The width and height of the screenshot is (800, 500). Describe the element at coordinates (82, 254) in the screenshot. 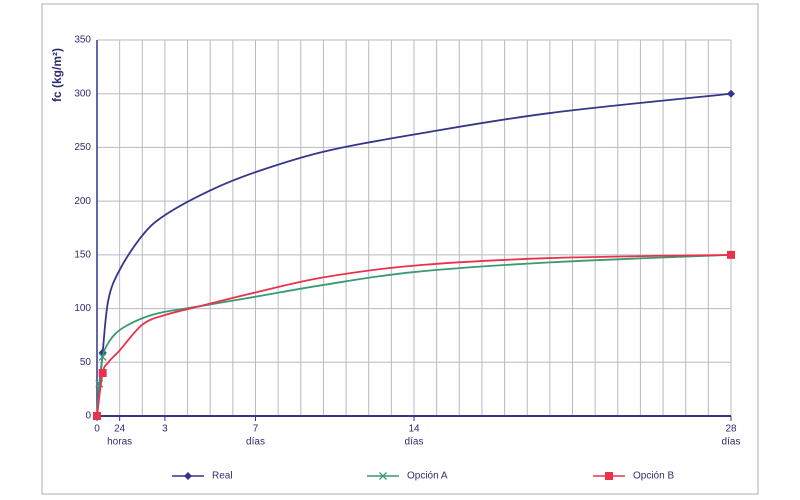

I see `y-tick-label: 150` at that location.